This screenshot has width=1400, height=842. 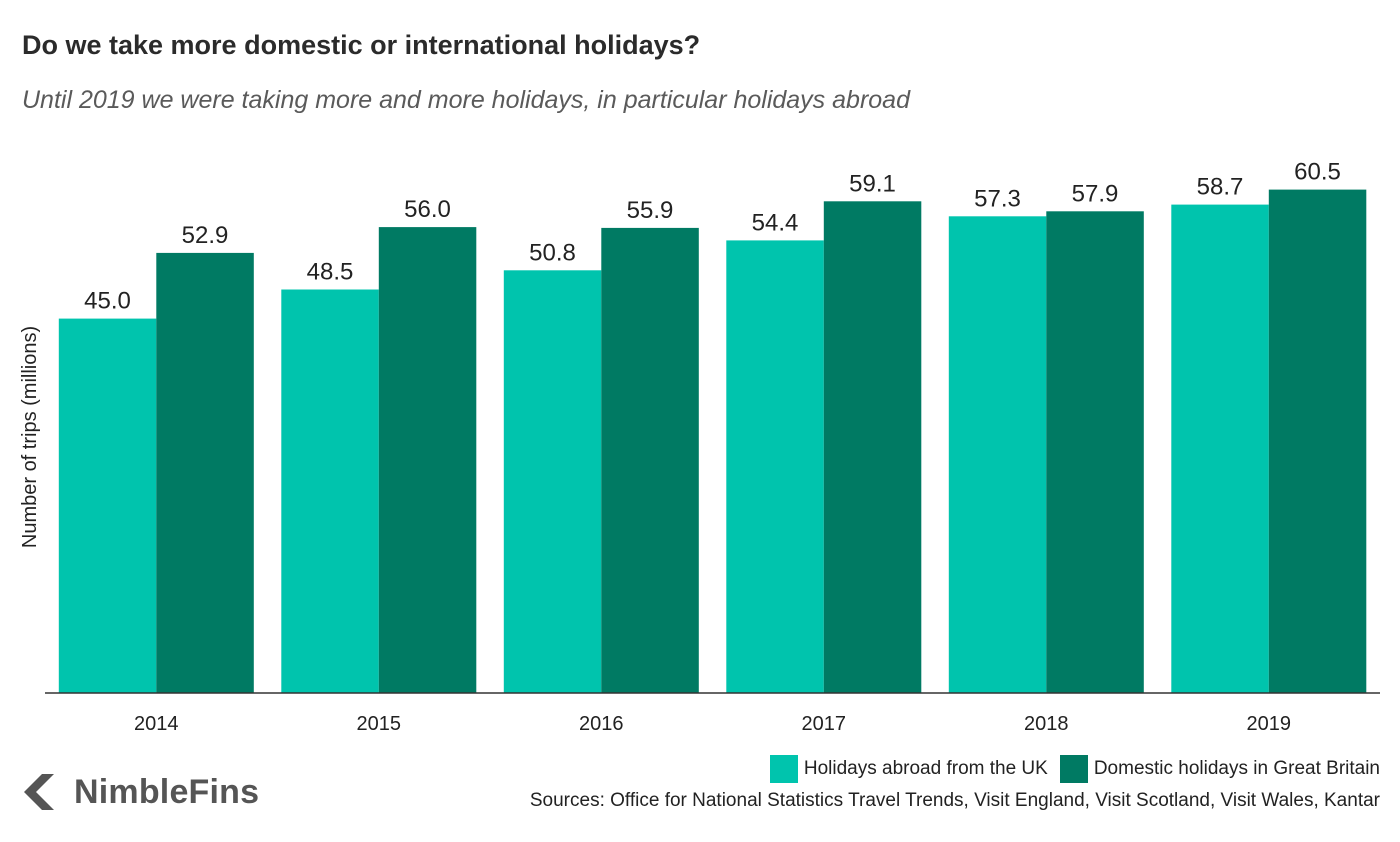 I want to click on bar-domestic-2018, so click(x=1095, y=452).